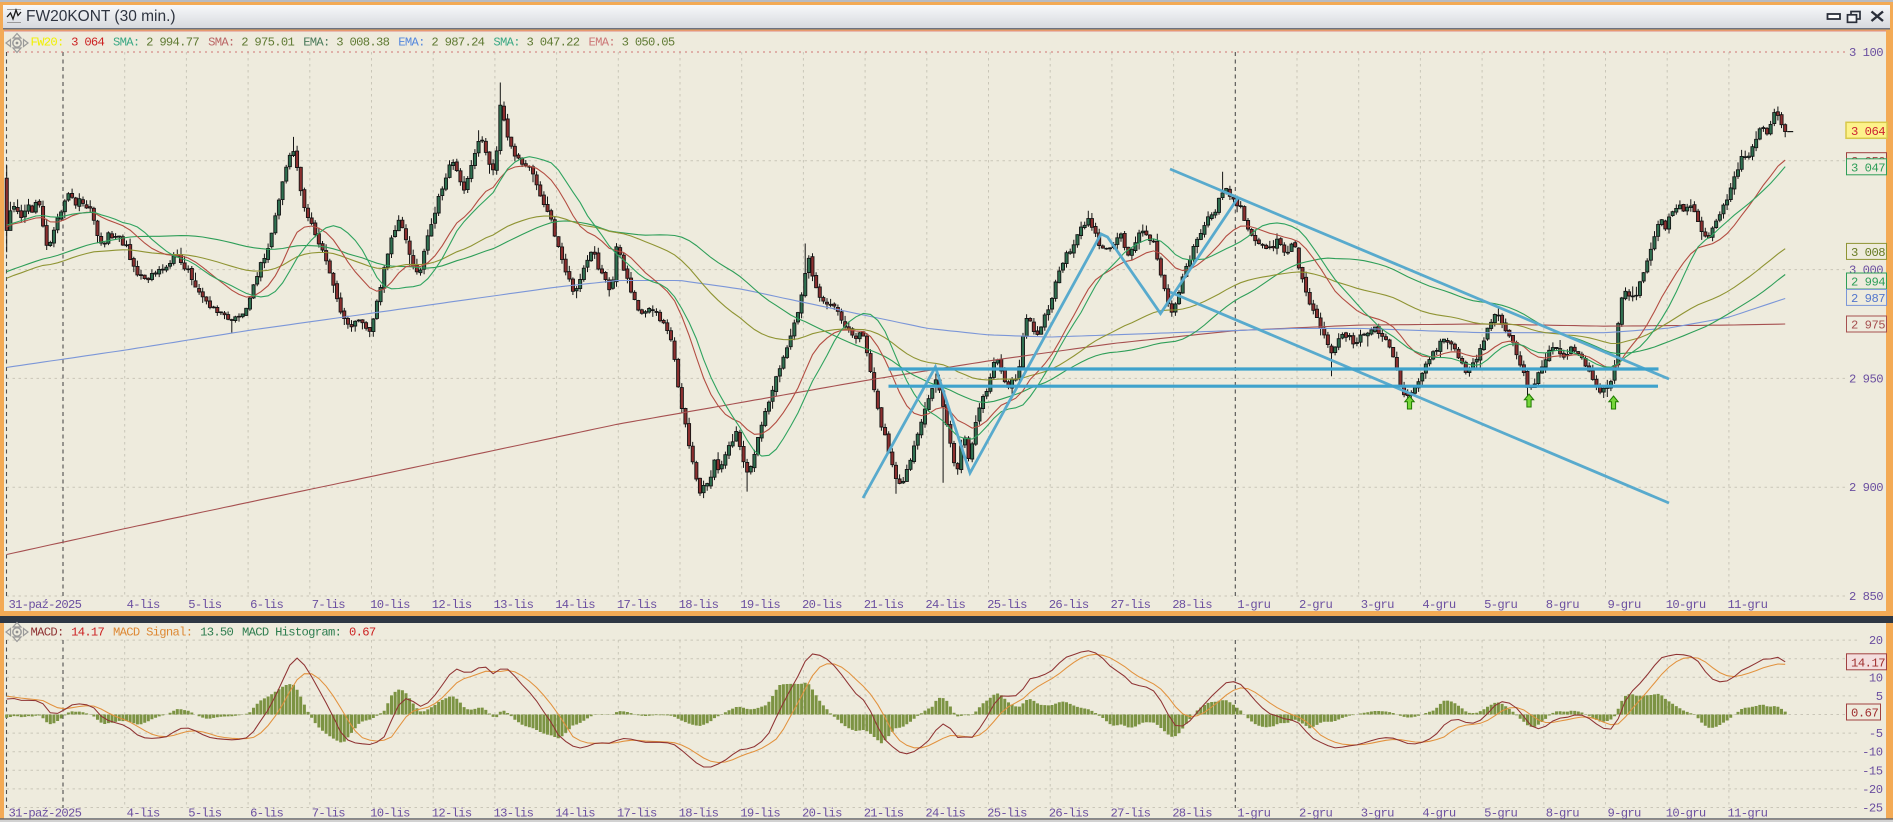  I want to click on svg-text: 5, so click(1879, 697).